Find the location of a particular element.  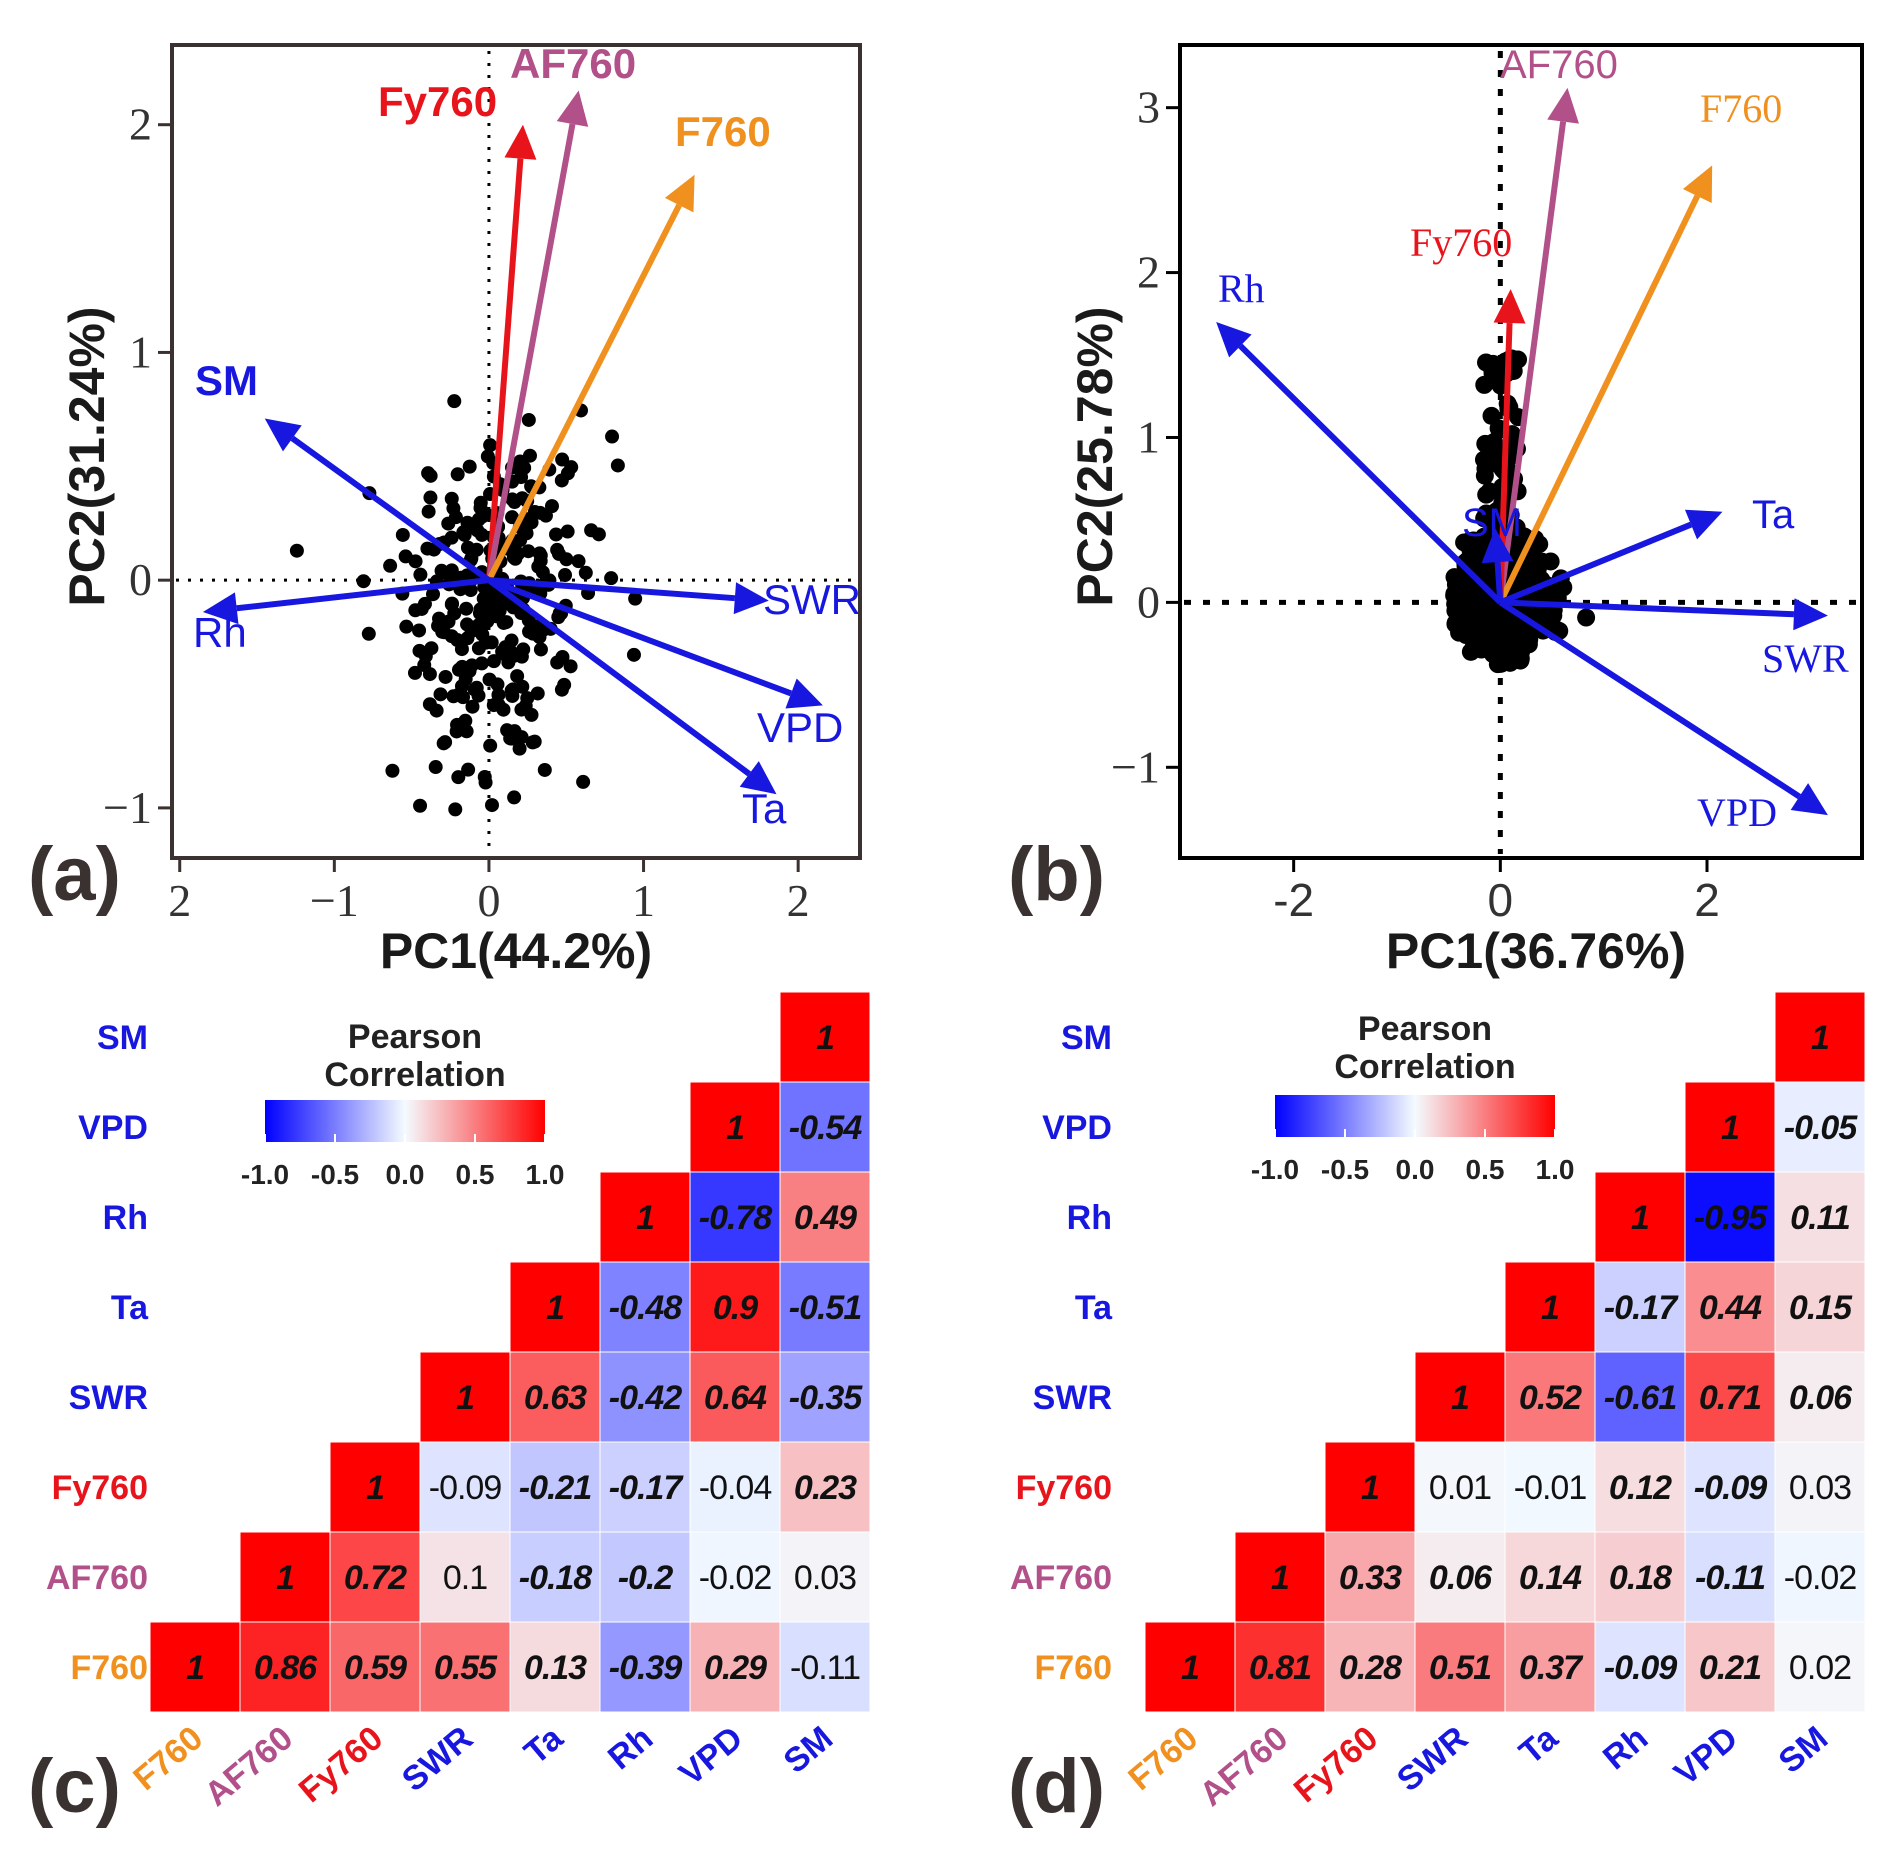

x-tick-label: −1 is located at coordinates (334, 900).